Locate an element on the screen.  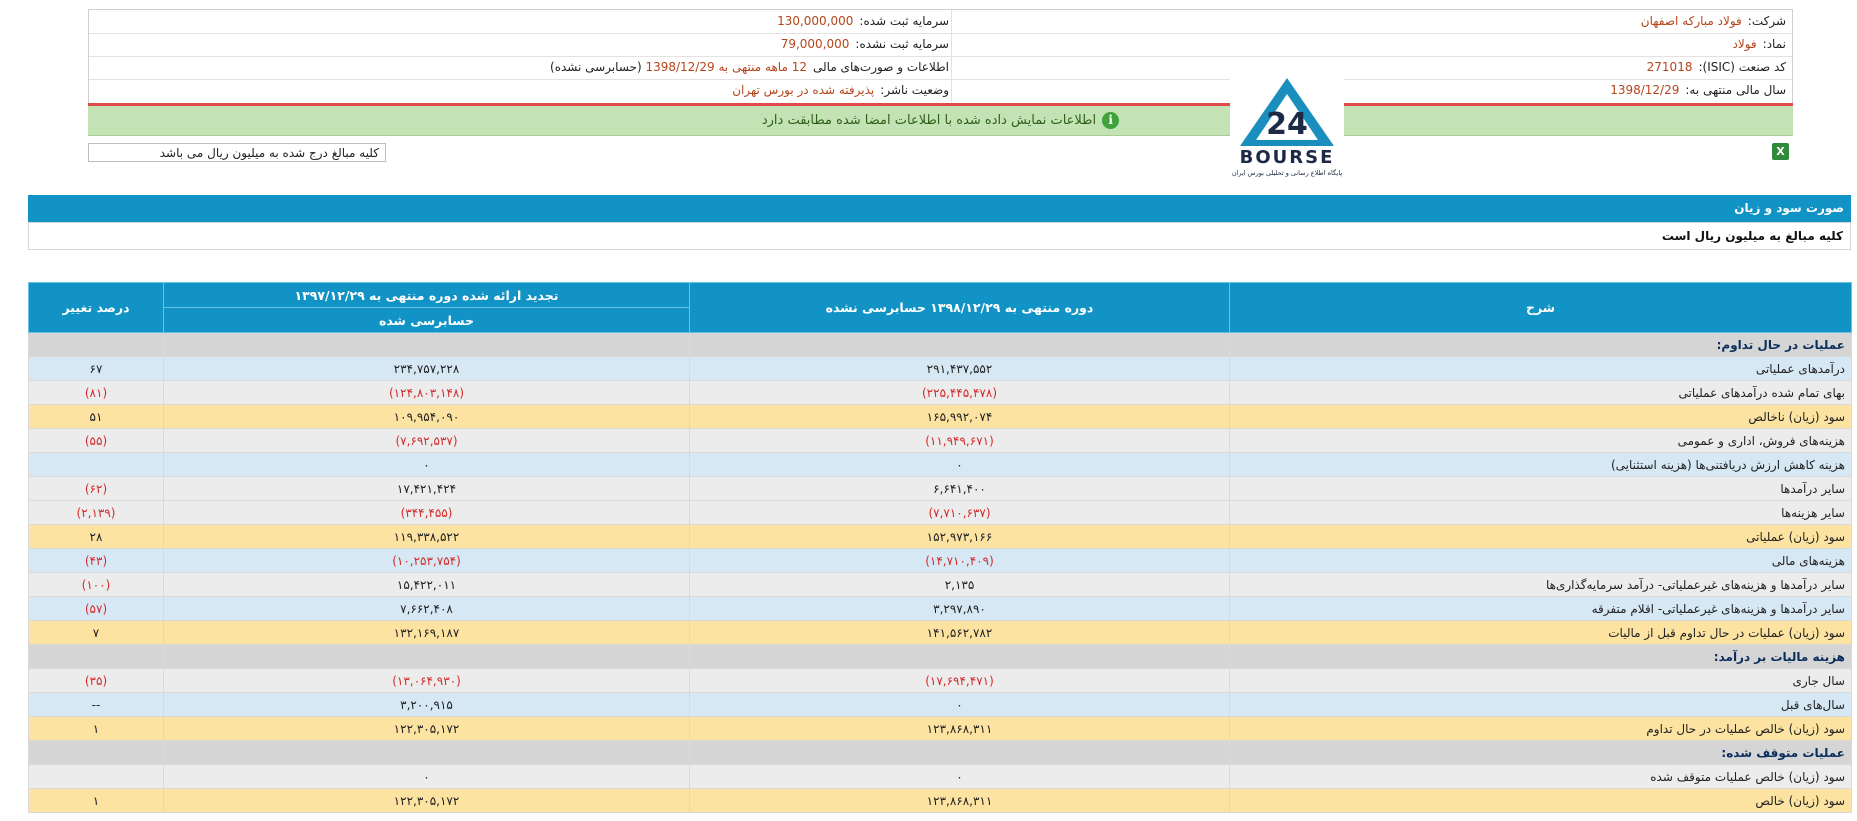
table-row: سود (زیان) خالص عملیات متوقف شده ۰ ۰ is located at coordinates (940, 776).